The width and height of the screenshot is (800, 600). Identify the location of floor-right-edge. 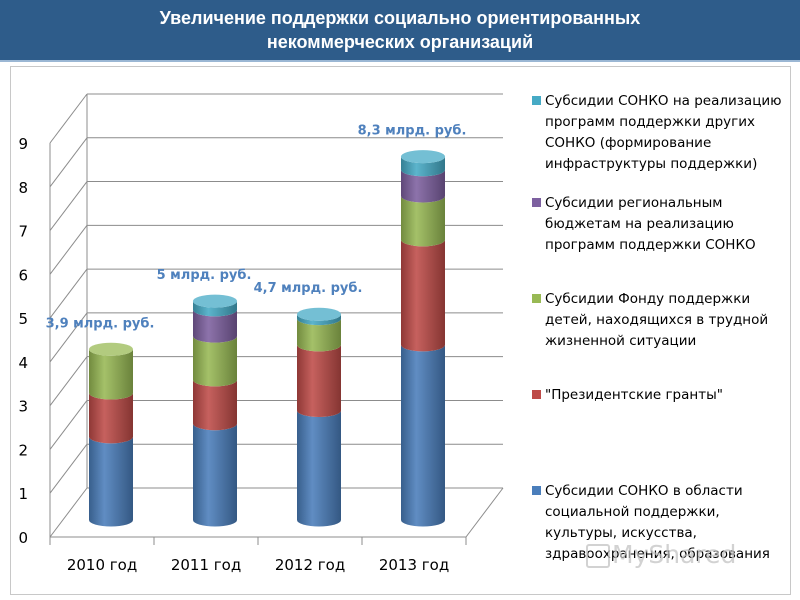
(484, 512).